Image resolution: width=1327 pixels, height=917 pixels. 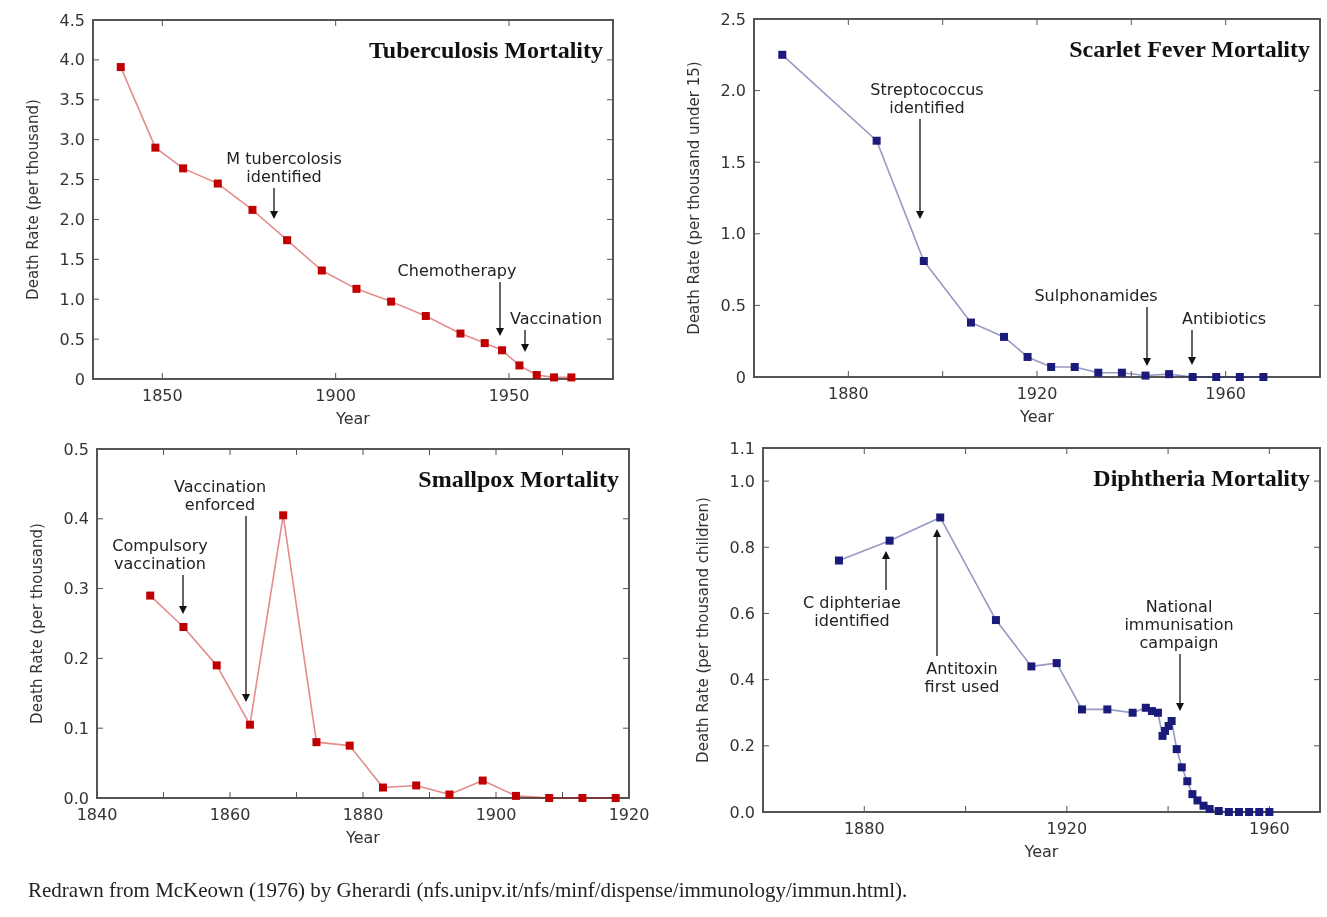 I want to click on annotation: National immunisation campaign, so click(x=1179, y=624).